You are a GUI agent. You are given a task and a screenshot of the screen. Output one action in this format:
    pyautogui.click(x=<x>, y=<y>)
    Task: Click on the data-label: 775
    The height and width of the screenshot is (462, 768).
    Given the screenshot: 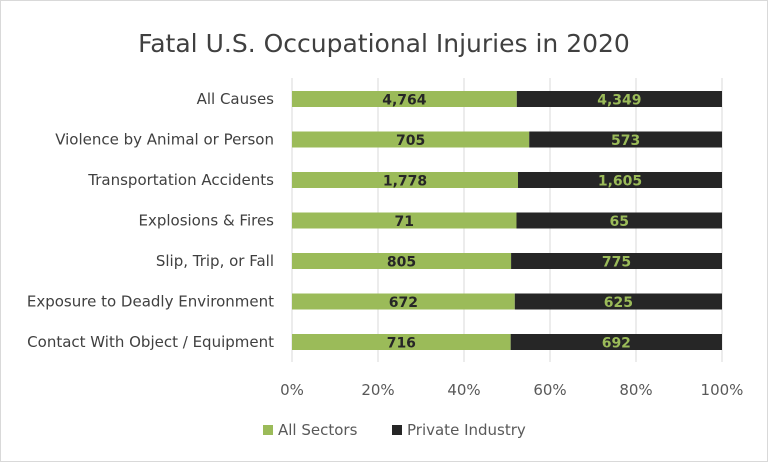 What is the action you would take?
    pyautogui.click(x=616, y=263)
    